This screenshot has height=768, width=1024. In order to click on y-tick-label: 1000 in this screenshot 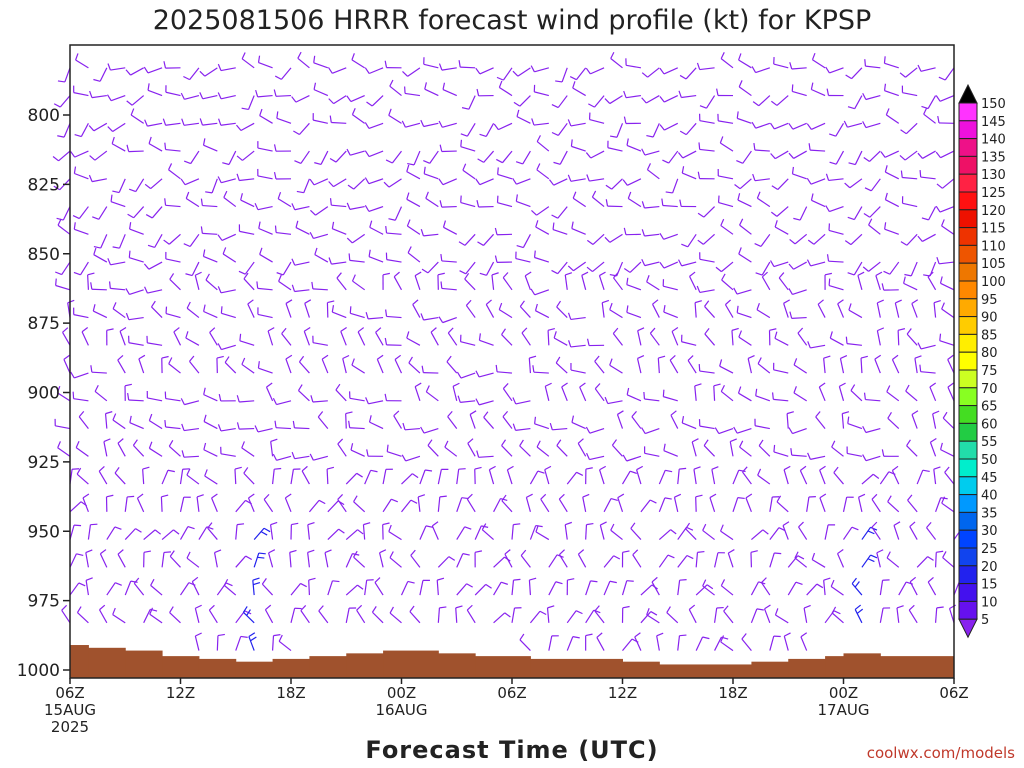, I will do `click(38, 671)`.